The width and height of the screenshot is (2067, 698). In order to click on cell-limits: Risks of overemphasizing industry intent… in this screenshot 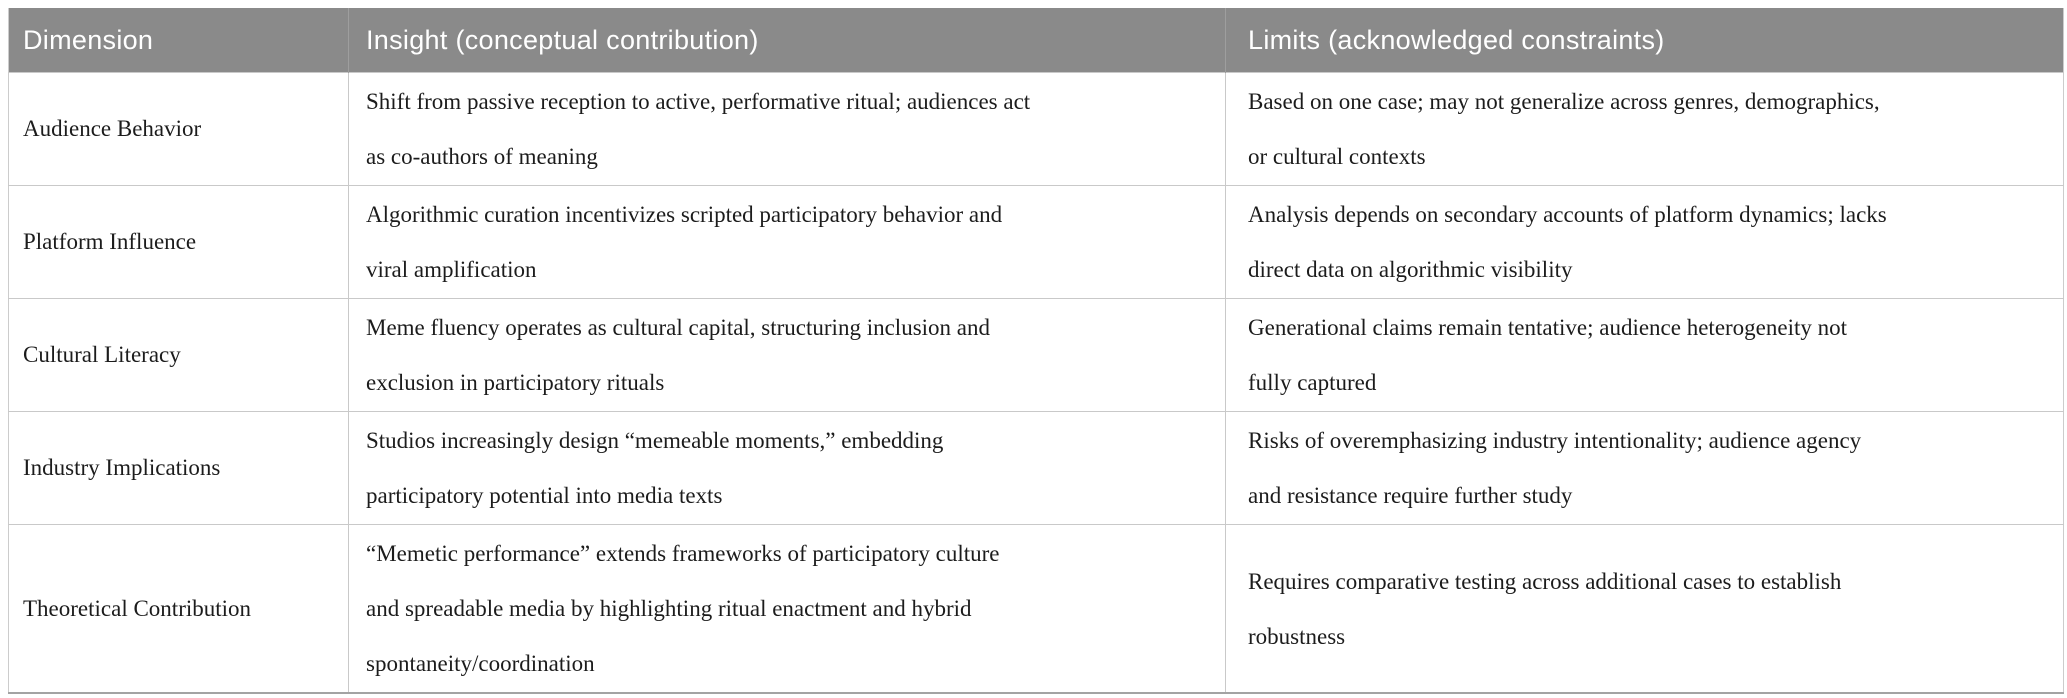, I will do `click(1644, 468)`.